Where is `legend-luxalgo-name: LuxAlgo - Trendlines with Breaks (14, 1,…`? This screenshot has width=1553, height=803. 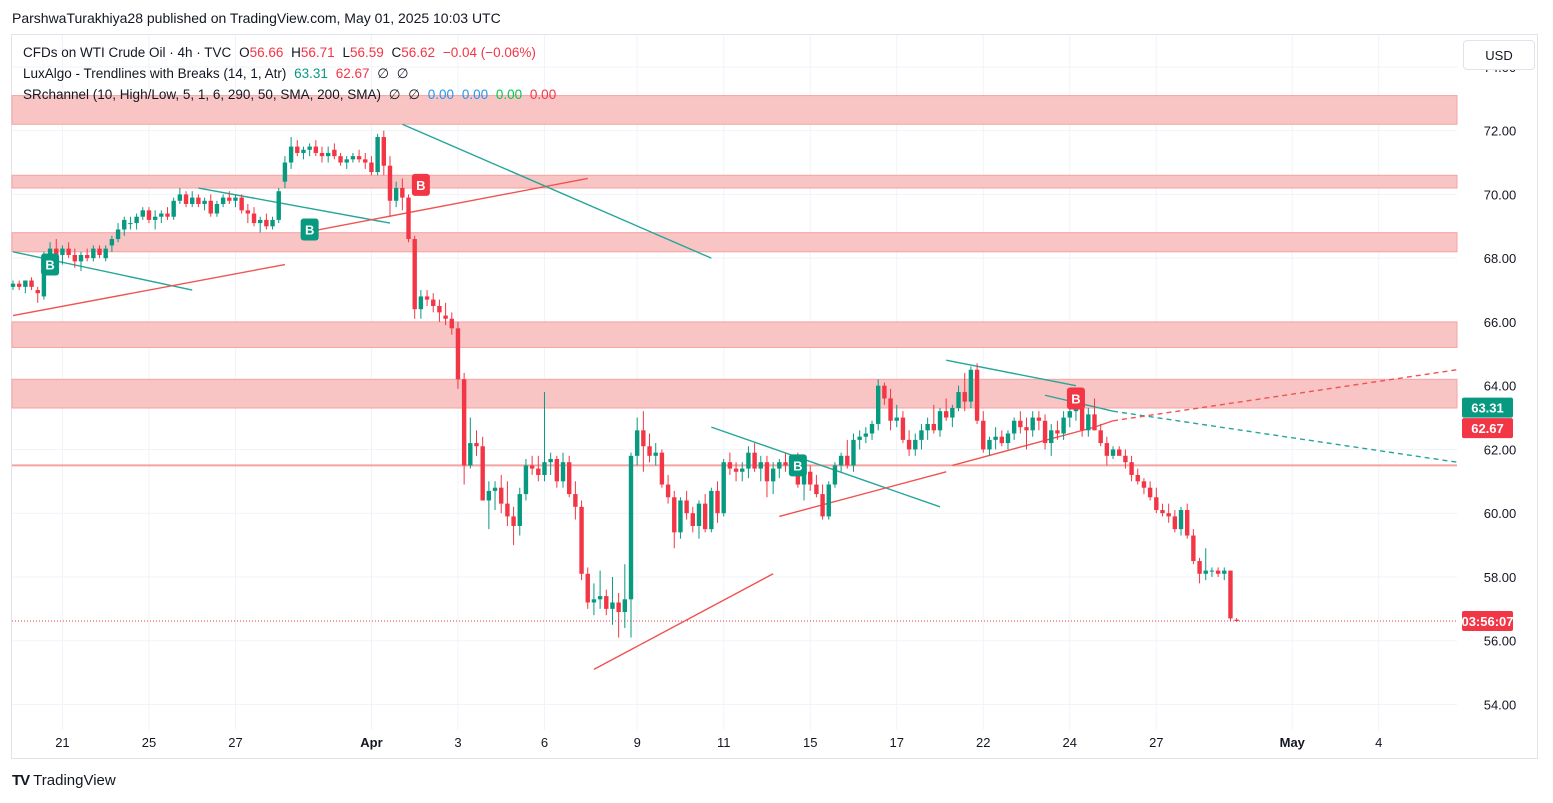 legend-luxalgo-name: LuxAlgo - Trendlines with Breaks (14, 1,… is located at coordinates (155, 73).